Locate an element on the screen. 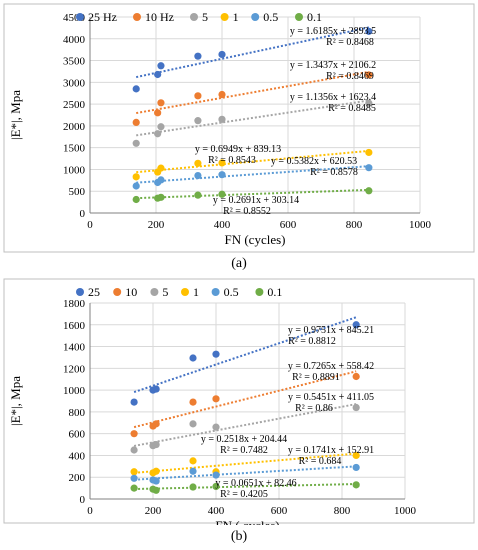 Image resolution: width=478 pixels, height=550 pixels. caption-a: (a) is located at coordinates (239, 263).